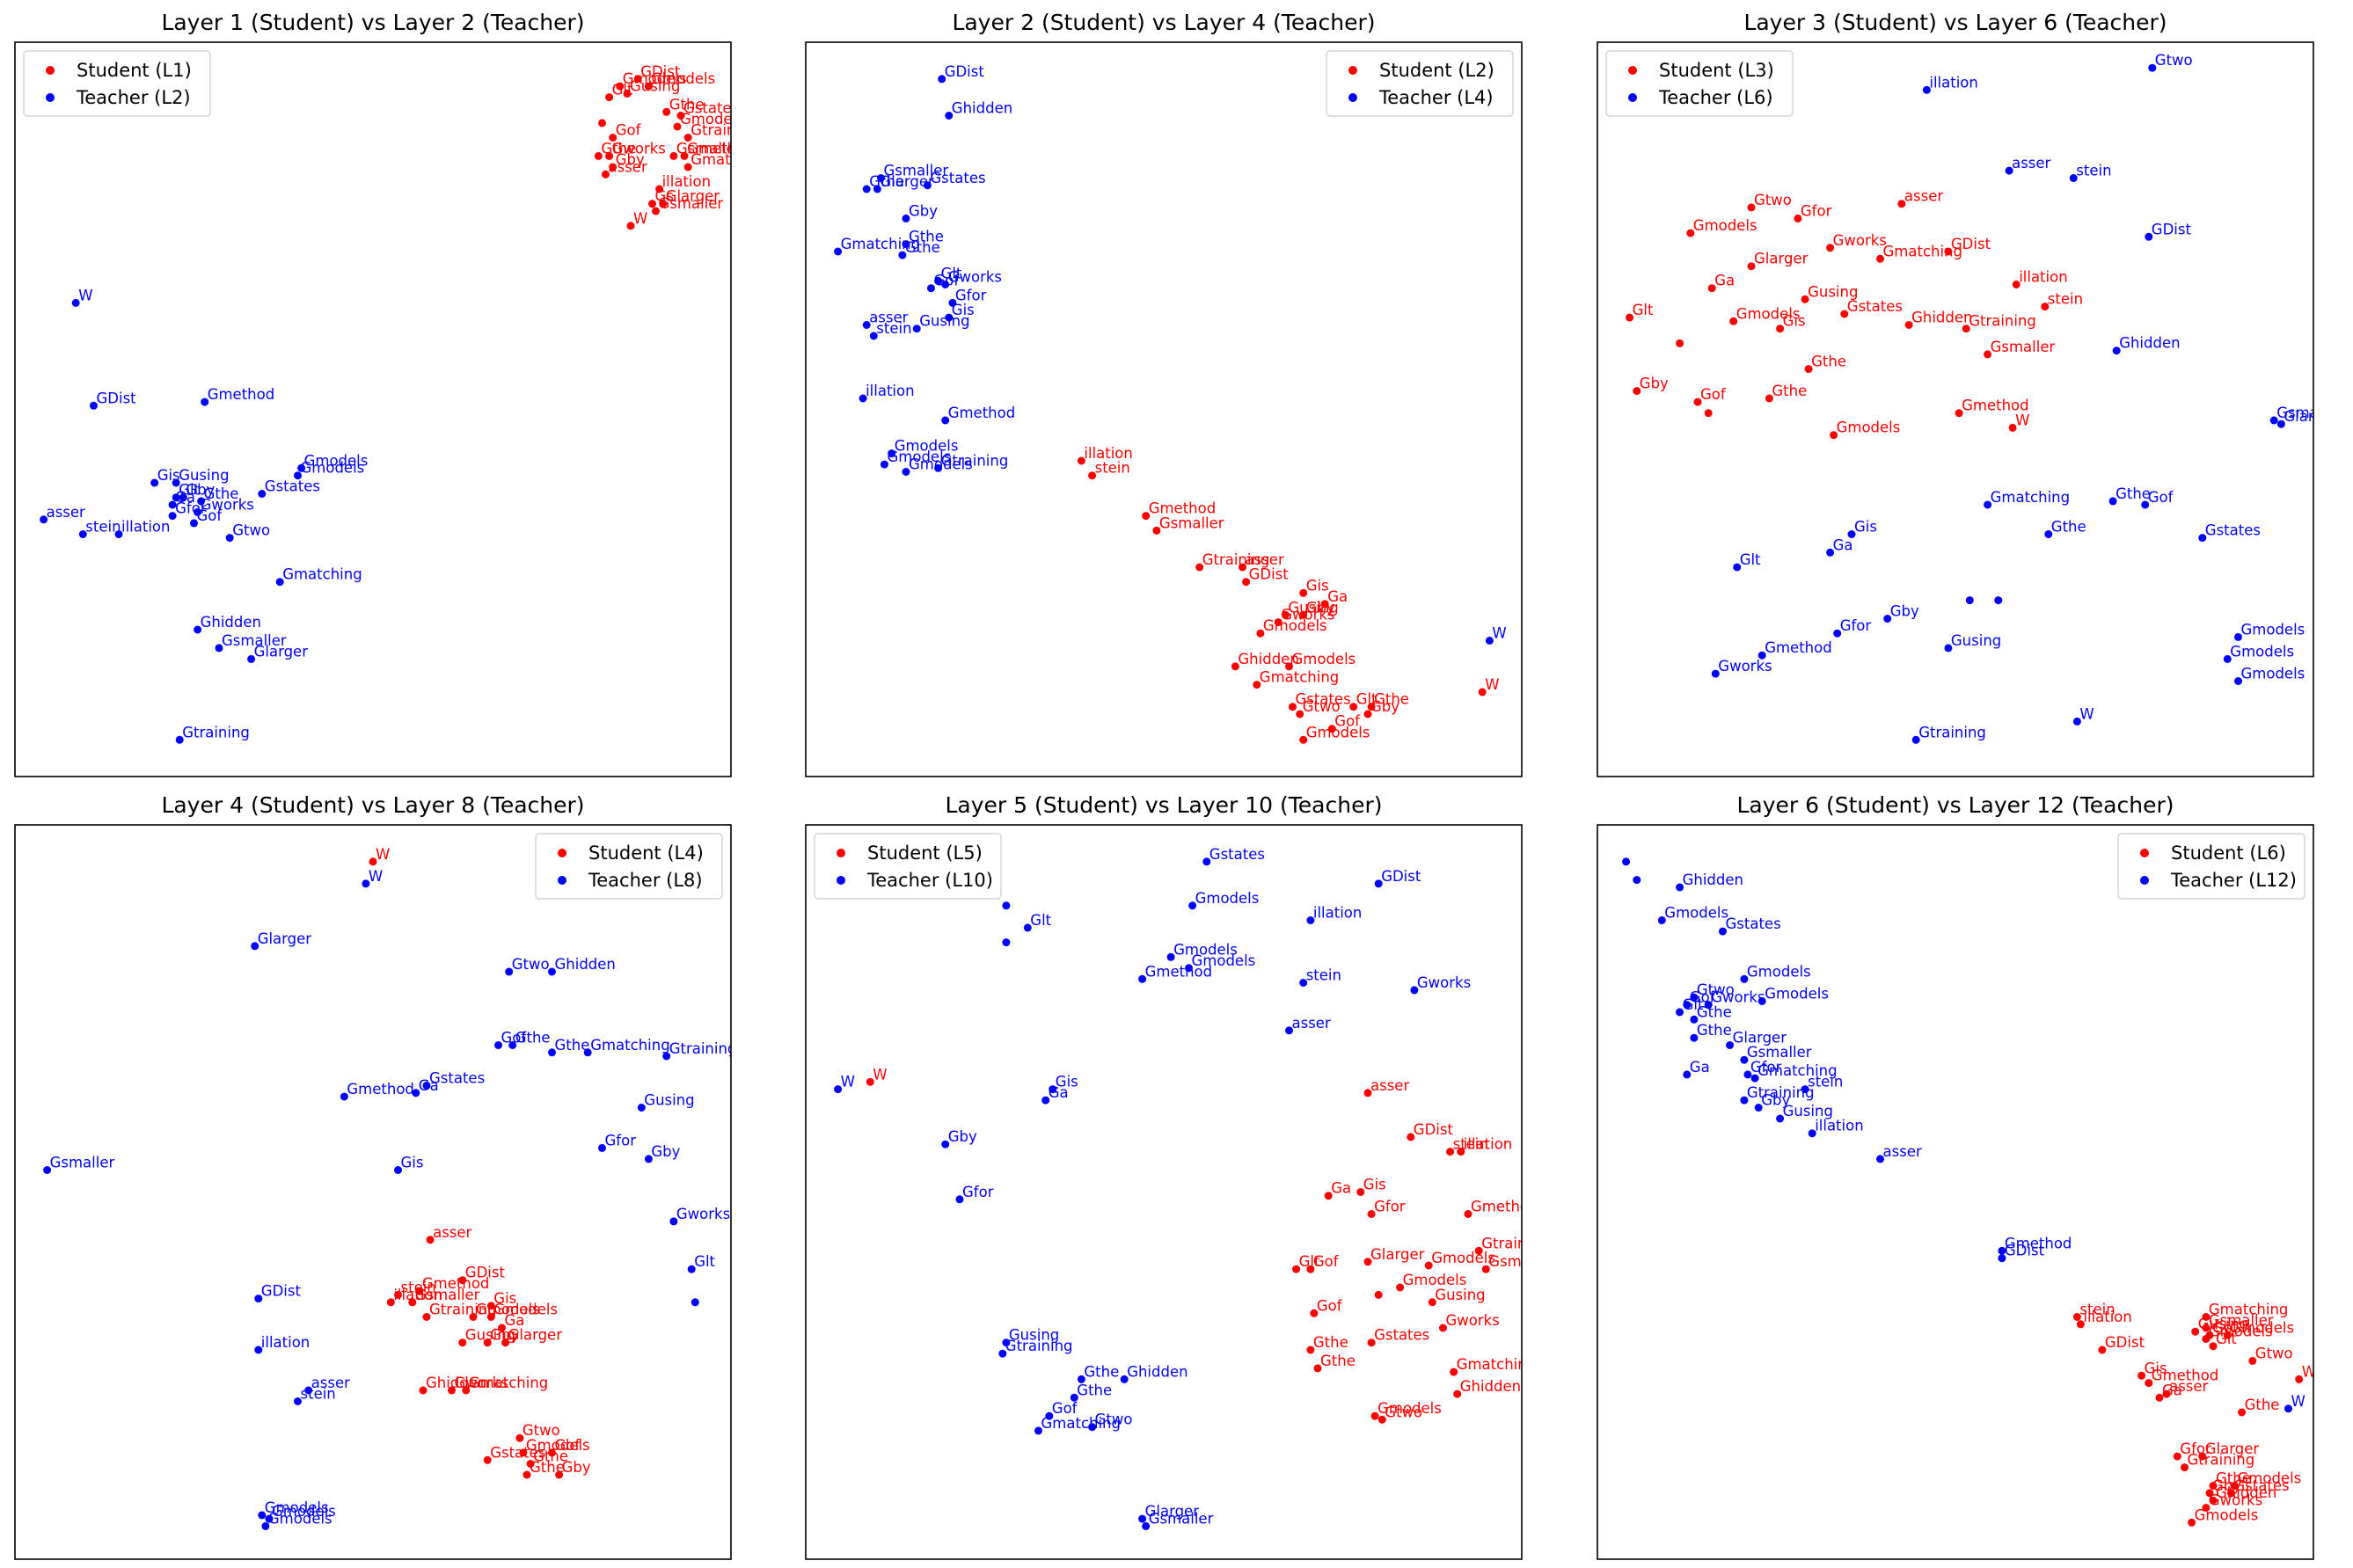 The image size is (2353, 1568). Describe the element at coordinates (1114, 1419) in the screenshot. I see `point-label: Gtwo` at that location.